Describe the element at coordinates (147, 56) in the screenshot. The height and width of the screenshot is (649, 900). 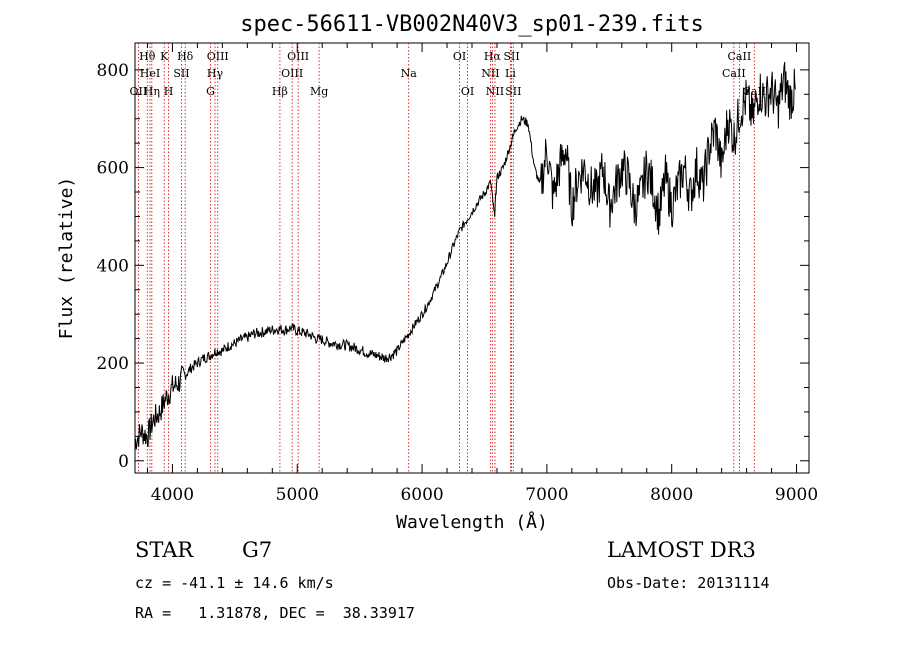
I see `spectral-line-label: Hθ` at that location.